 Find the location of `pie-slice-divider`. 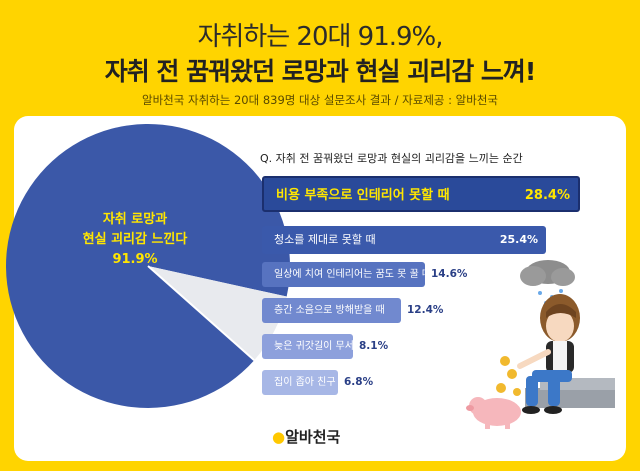

pie-slice-divider is located at coordinates (201, 313).